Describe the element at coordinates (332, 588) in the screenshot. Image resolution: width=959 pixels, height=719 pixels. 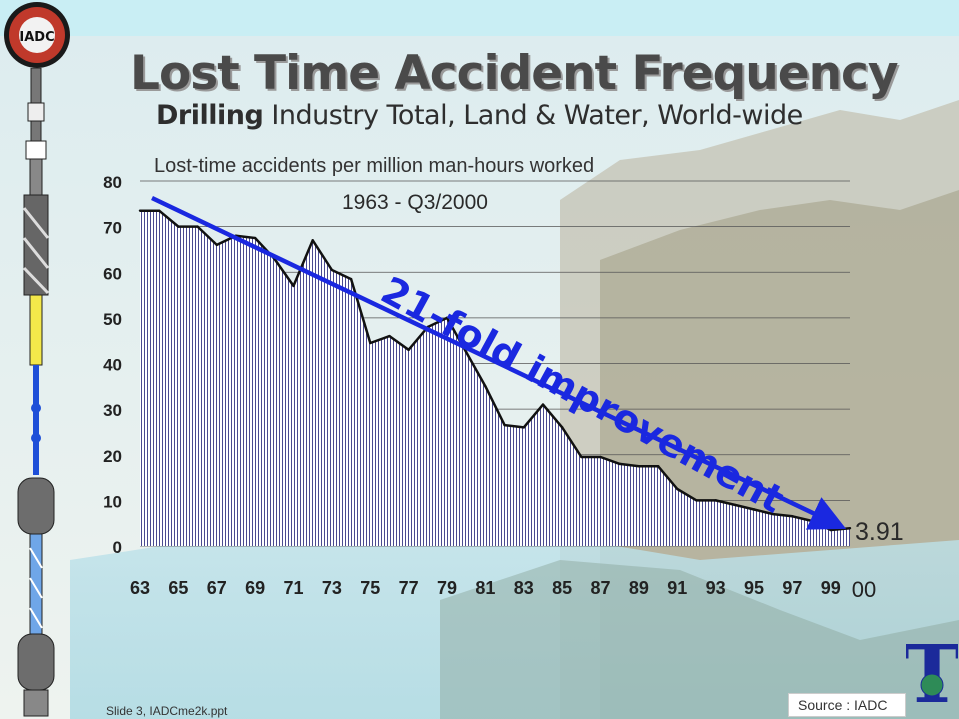
I see `x-tick-label: 73` at that location.